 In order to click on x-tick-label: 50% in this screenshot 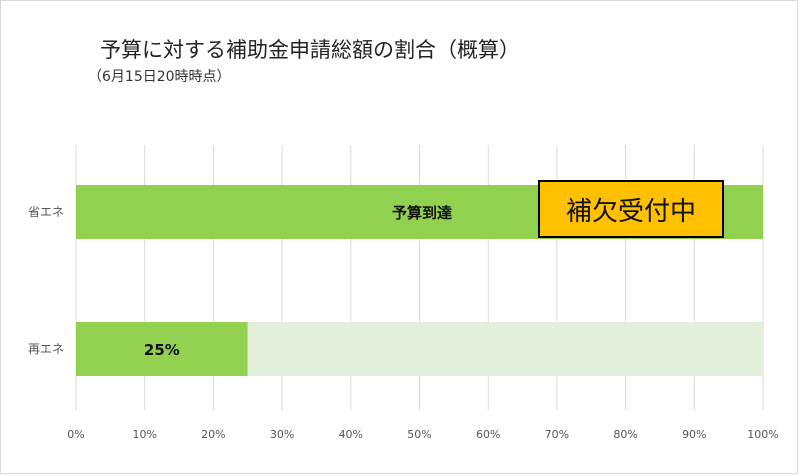, I will do `click(419, 434)`.